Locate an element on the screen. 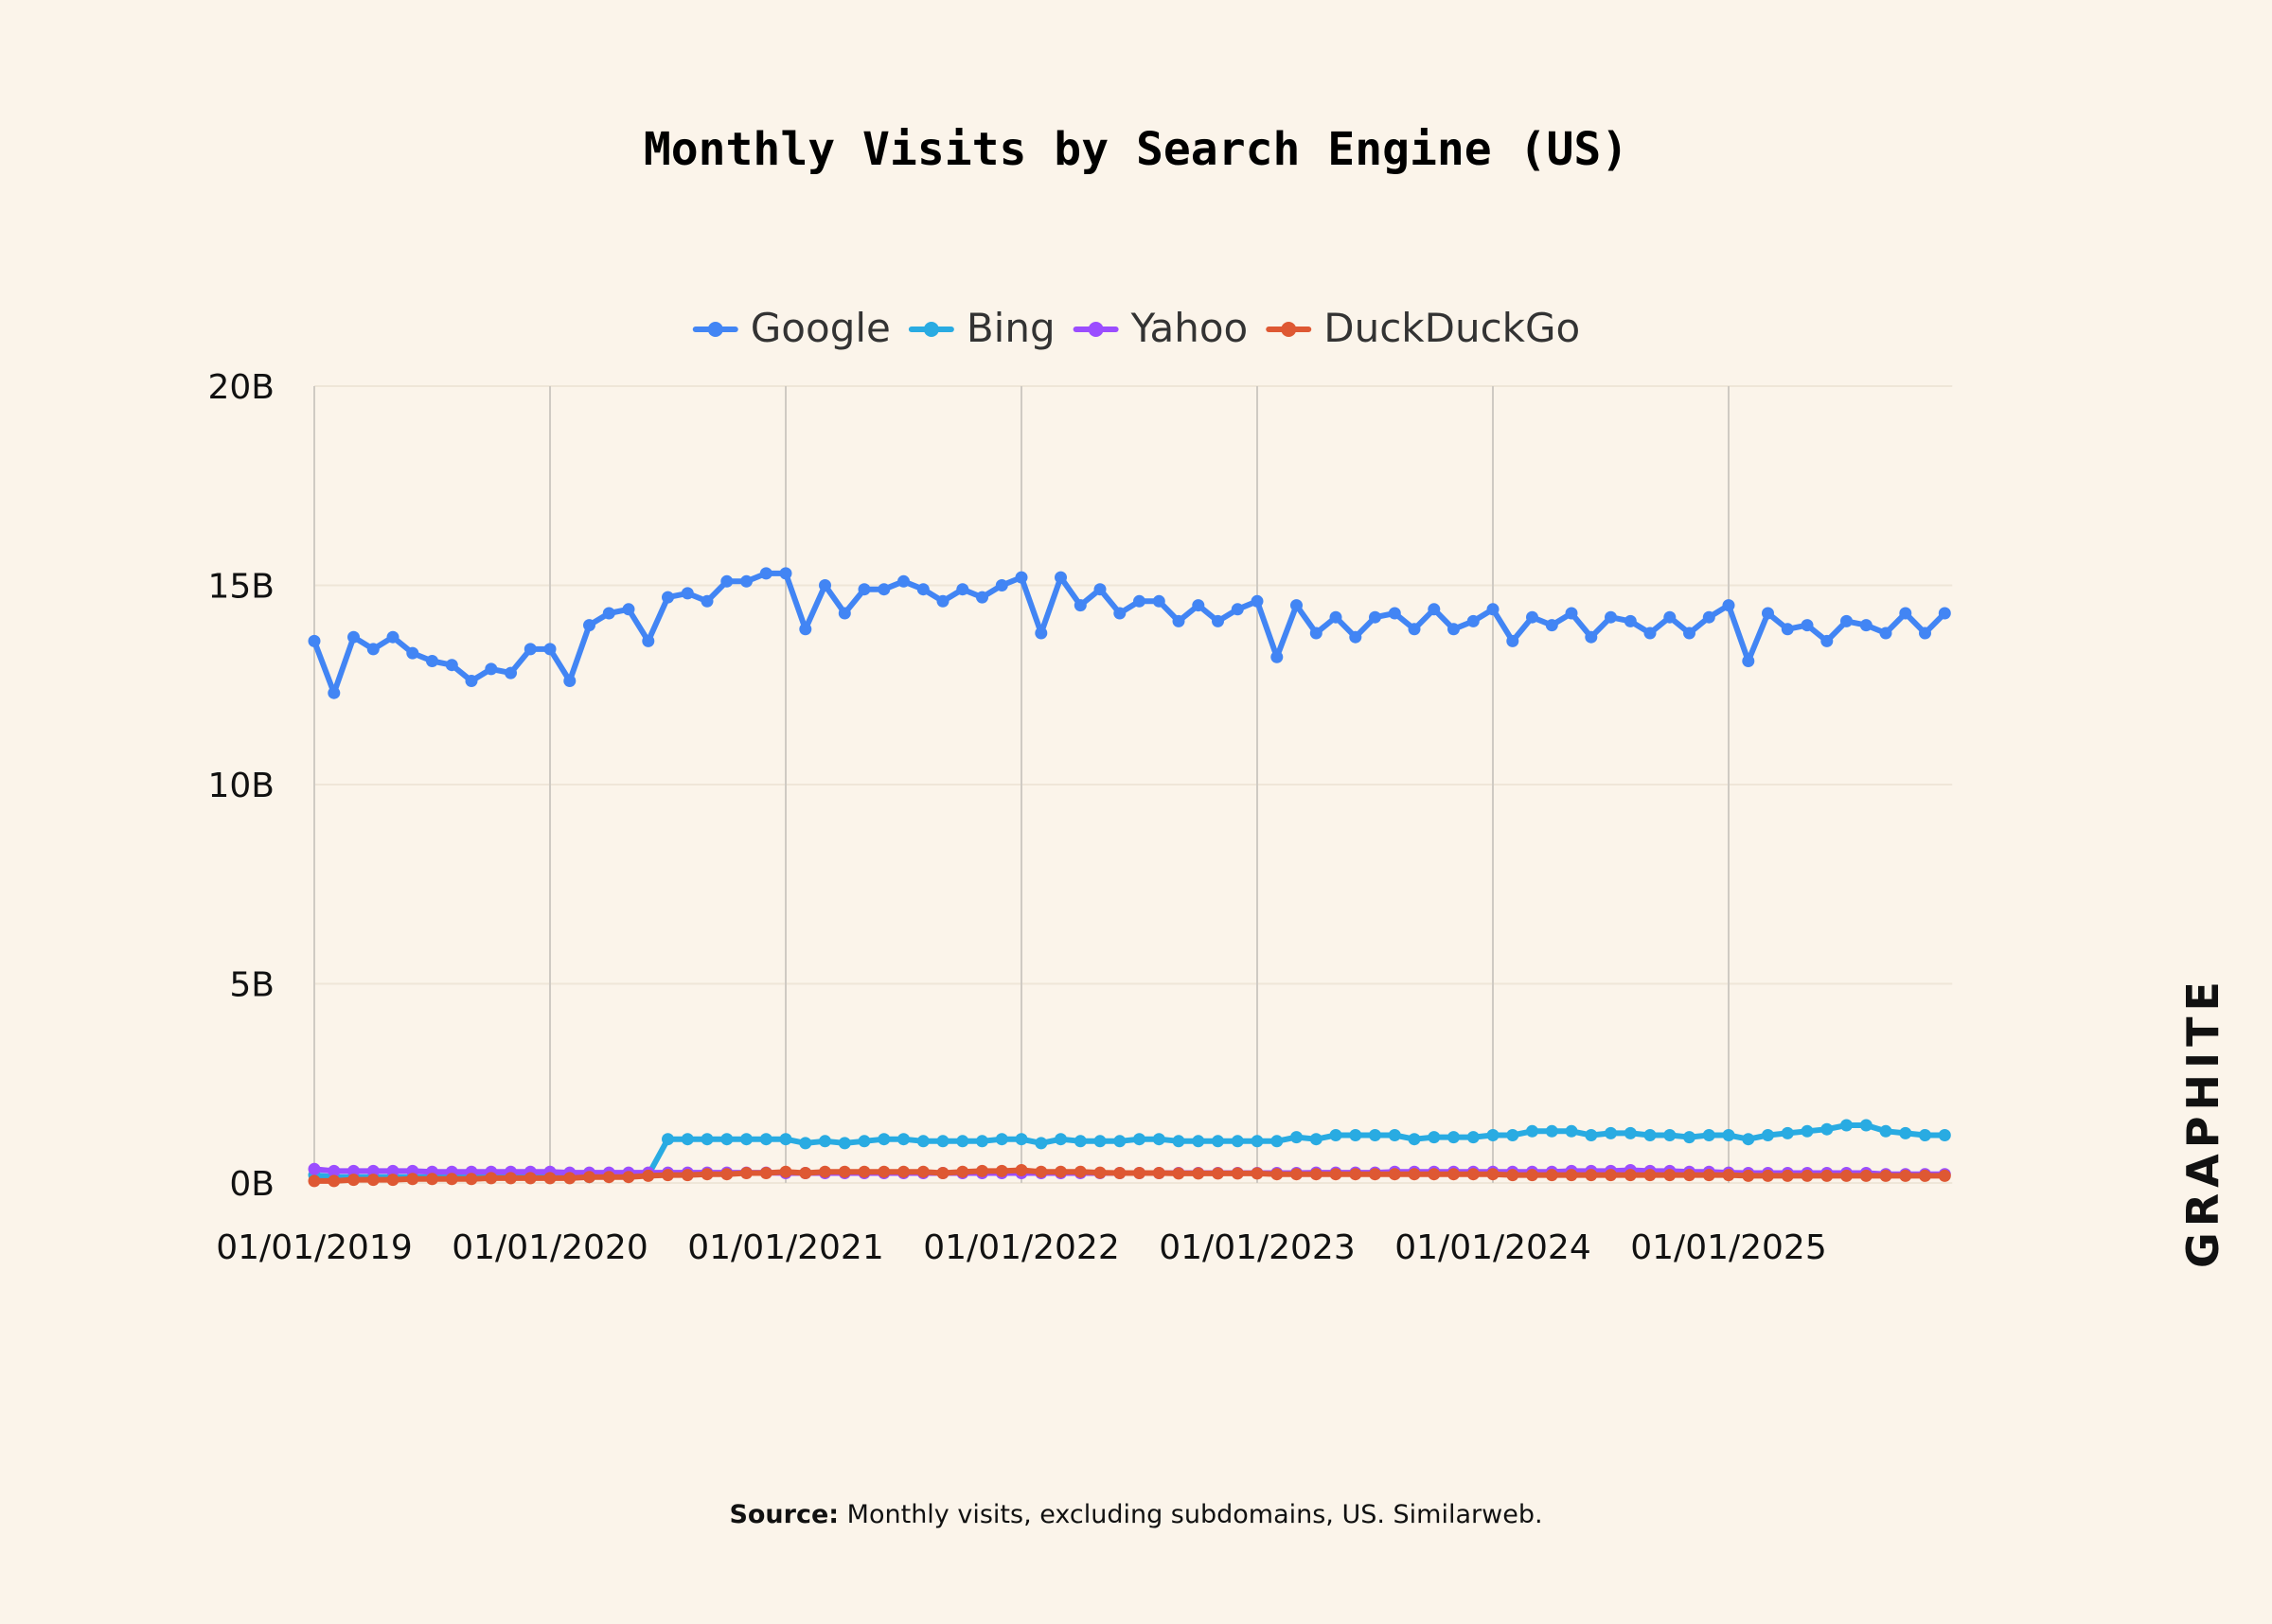  x-tick-label: 01/01/2021 is located at coordinates (785, 1248).